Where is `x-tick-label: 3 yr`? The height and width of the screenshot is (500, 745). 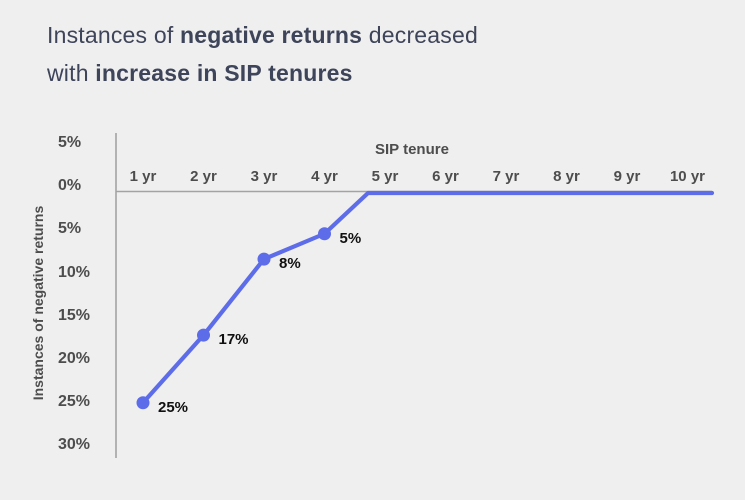 x-tick-label: 3 yr is located at coordinates (264, 176).